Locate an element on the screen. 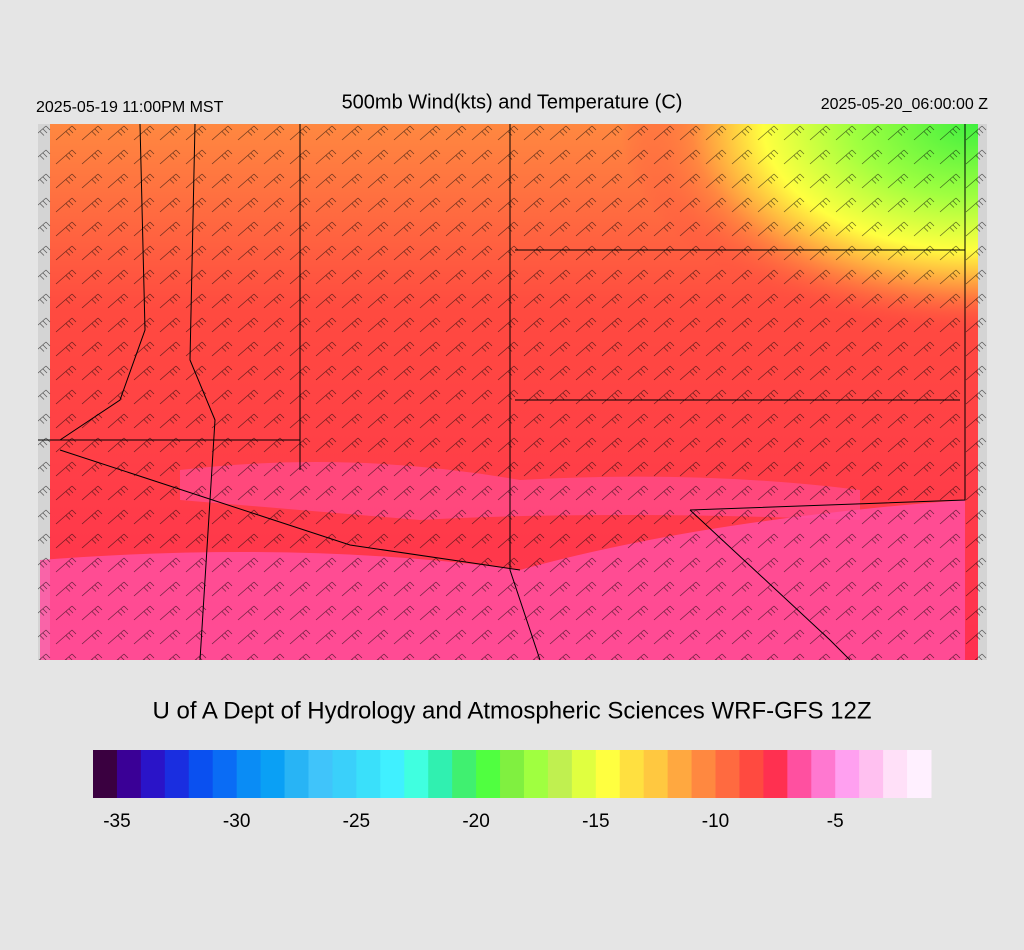  colorbar-tick-label: -10 is located at coordinates (715, 821).